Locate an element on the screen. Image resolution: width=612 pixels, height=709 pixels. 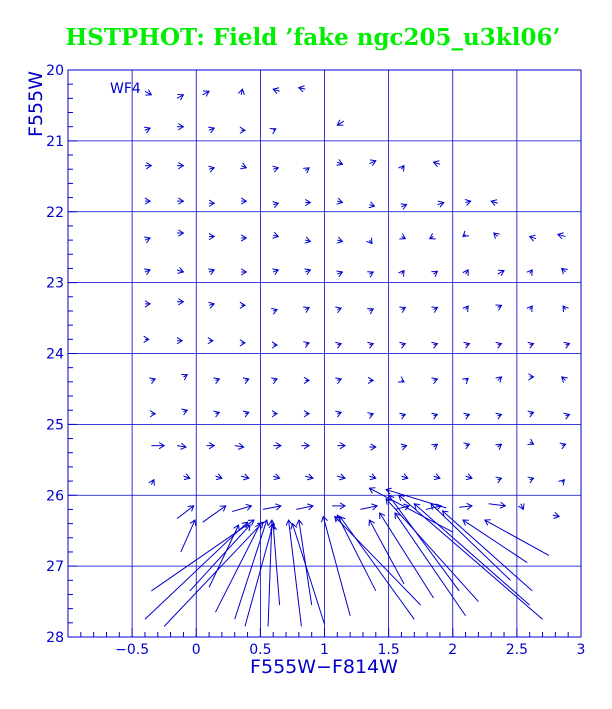
y-tick-label: 21 is located at coordinates (55, 142).